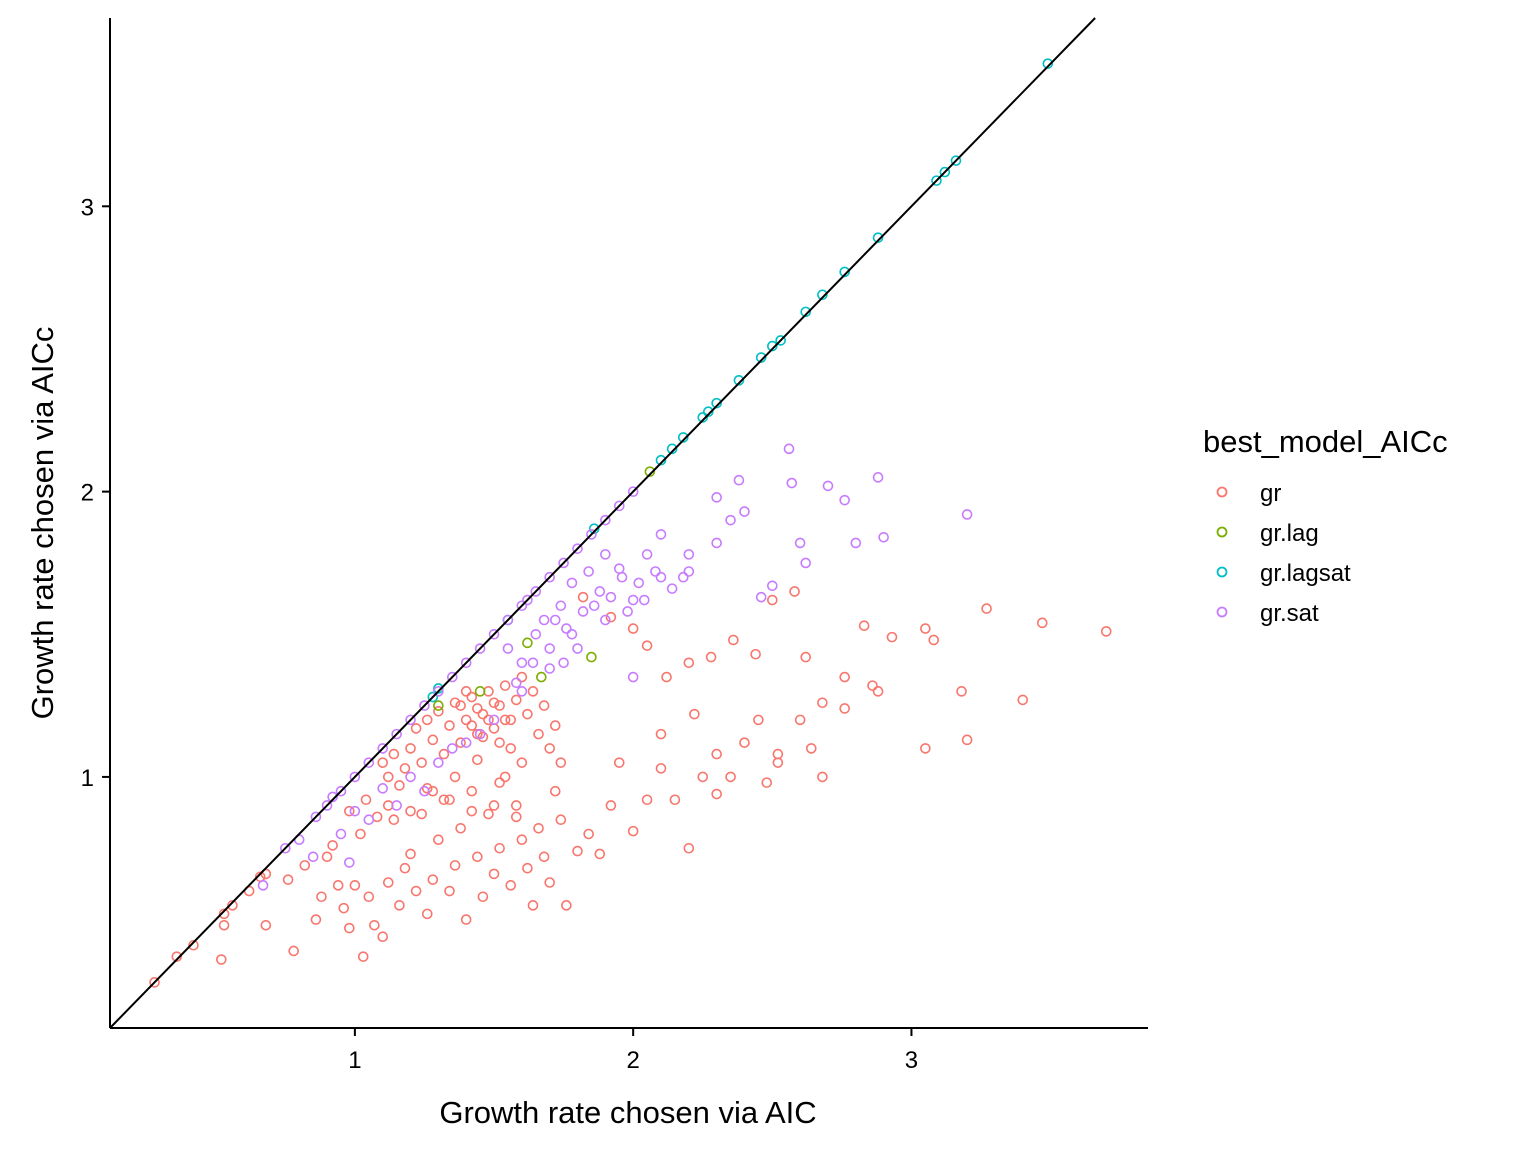 The width and height of the screenshot is (1536, 1157). I want to click on legend-key-gr-lag, so click(1222, 532).